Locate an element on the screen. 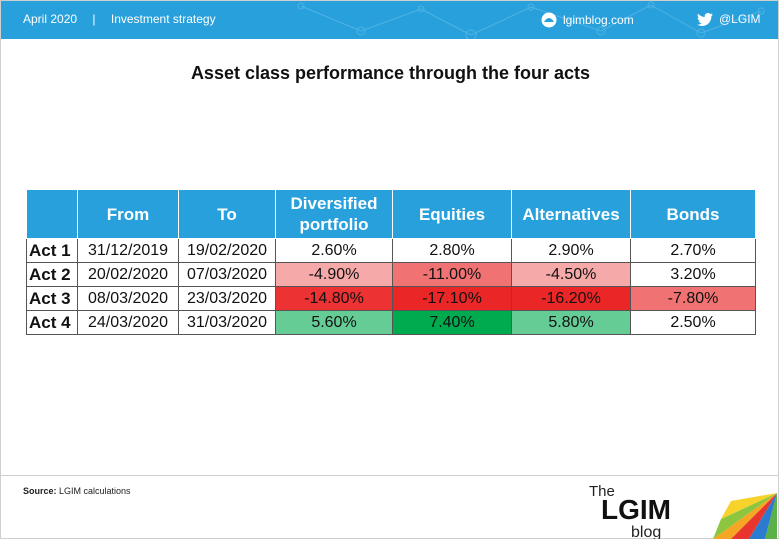 This screenshot has width=779, height=539. column-header-bonds: Bonds is located at coordinates (693, 214).